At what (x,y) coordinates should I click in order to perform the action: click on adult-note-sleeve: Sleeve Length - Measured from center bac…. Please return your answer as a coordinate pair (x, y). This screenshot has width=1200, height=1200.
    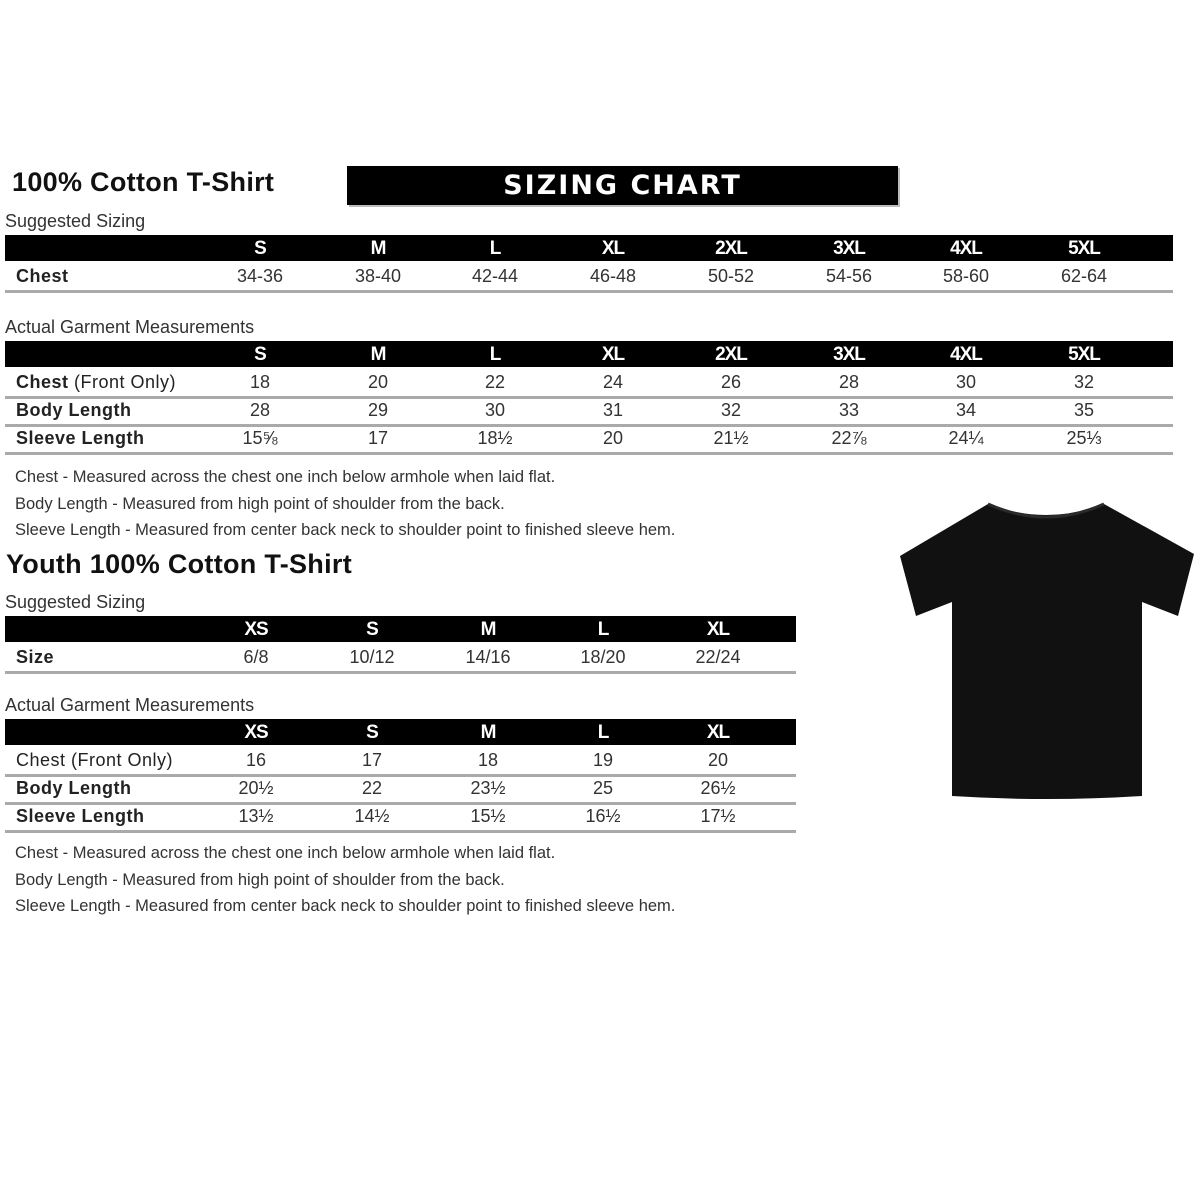
    Looking at the image, I should click on (345, 530).